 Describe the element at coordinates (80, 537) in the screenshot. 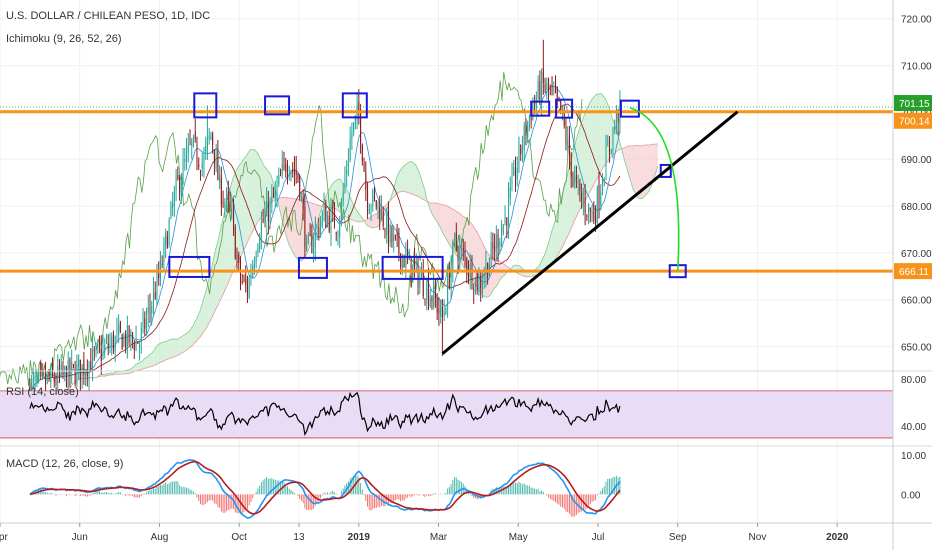

I see `time-tick-label: Jun` at that location.